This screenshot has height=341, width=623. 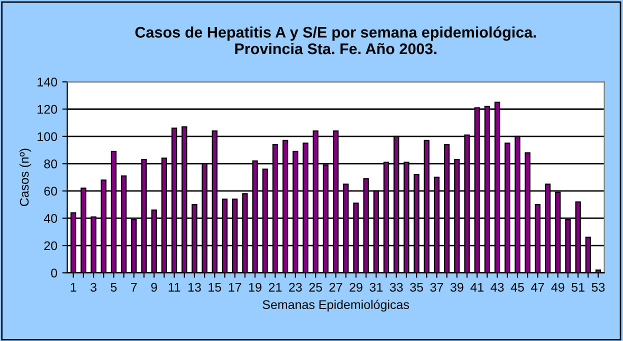 I want to click on x-tick-label: 45, so click(x=517, y=287).